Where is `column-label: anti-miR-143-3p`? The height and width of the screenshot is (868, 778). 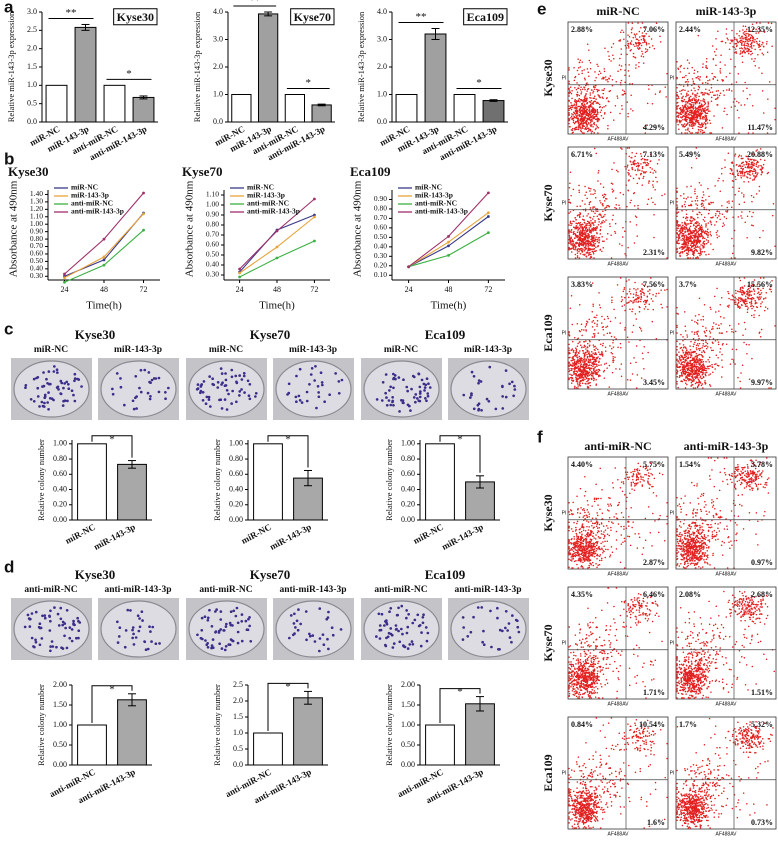
column-label: anti-miR-143-3p is located at coordinates (726, 446).